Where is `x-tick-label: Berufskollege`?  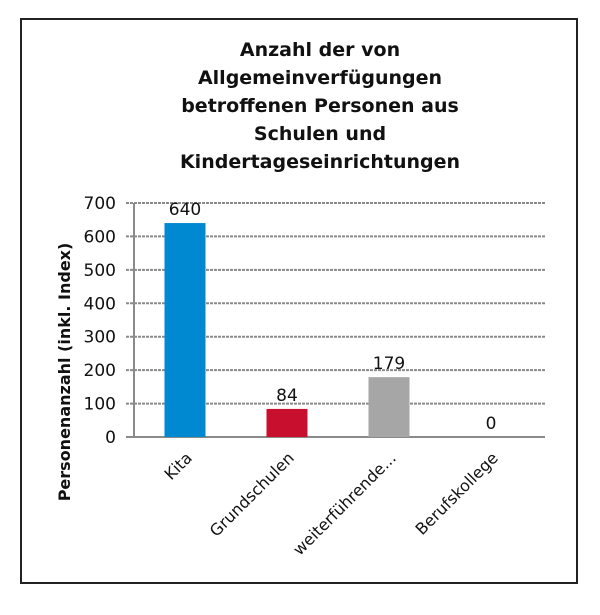 x-tick-label: Berufskollege is located at coordinates (457, 493).